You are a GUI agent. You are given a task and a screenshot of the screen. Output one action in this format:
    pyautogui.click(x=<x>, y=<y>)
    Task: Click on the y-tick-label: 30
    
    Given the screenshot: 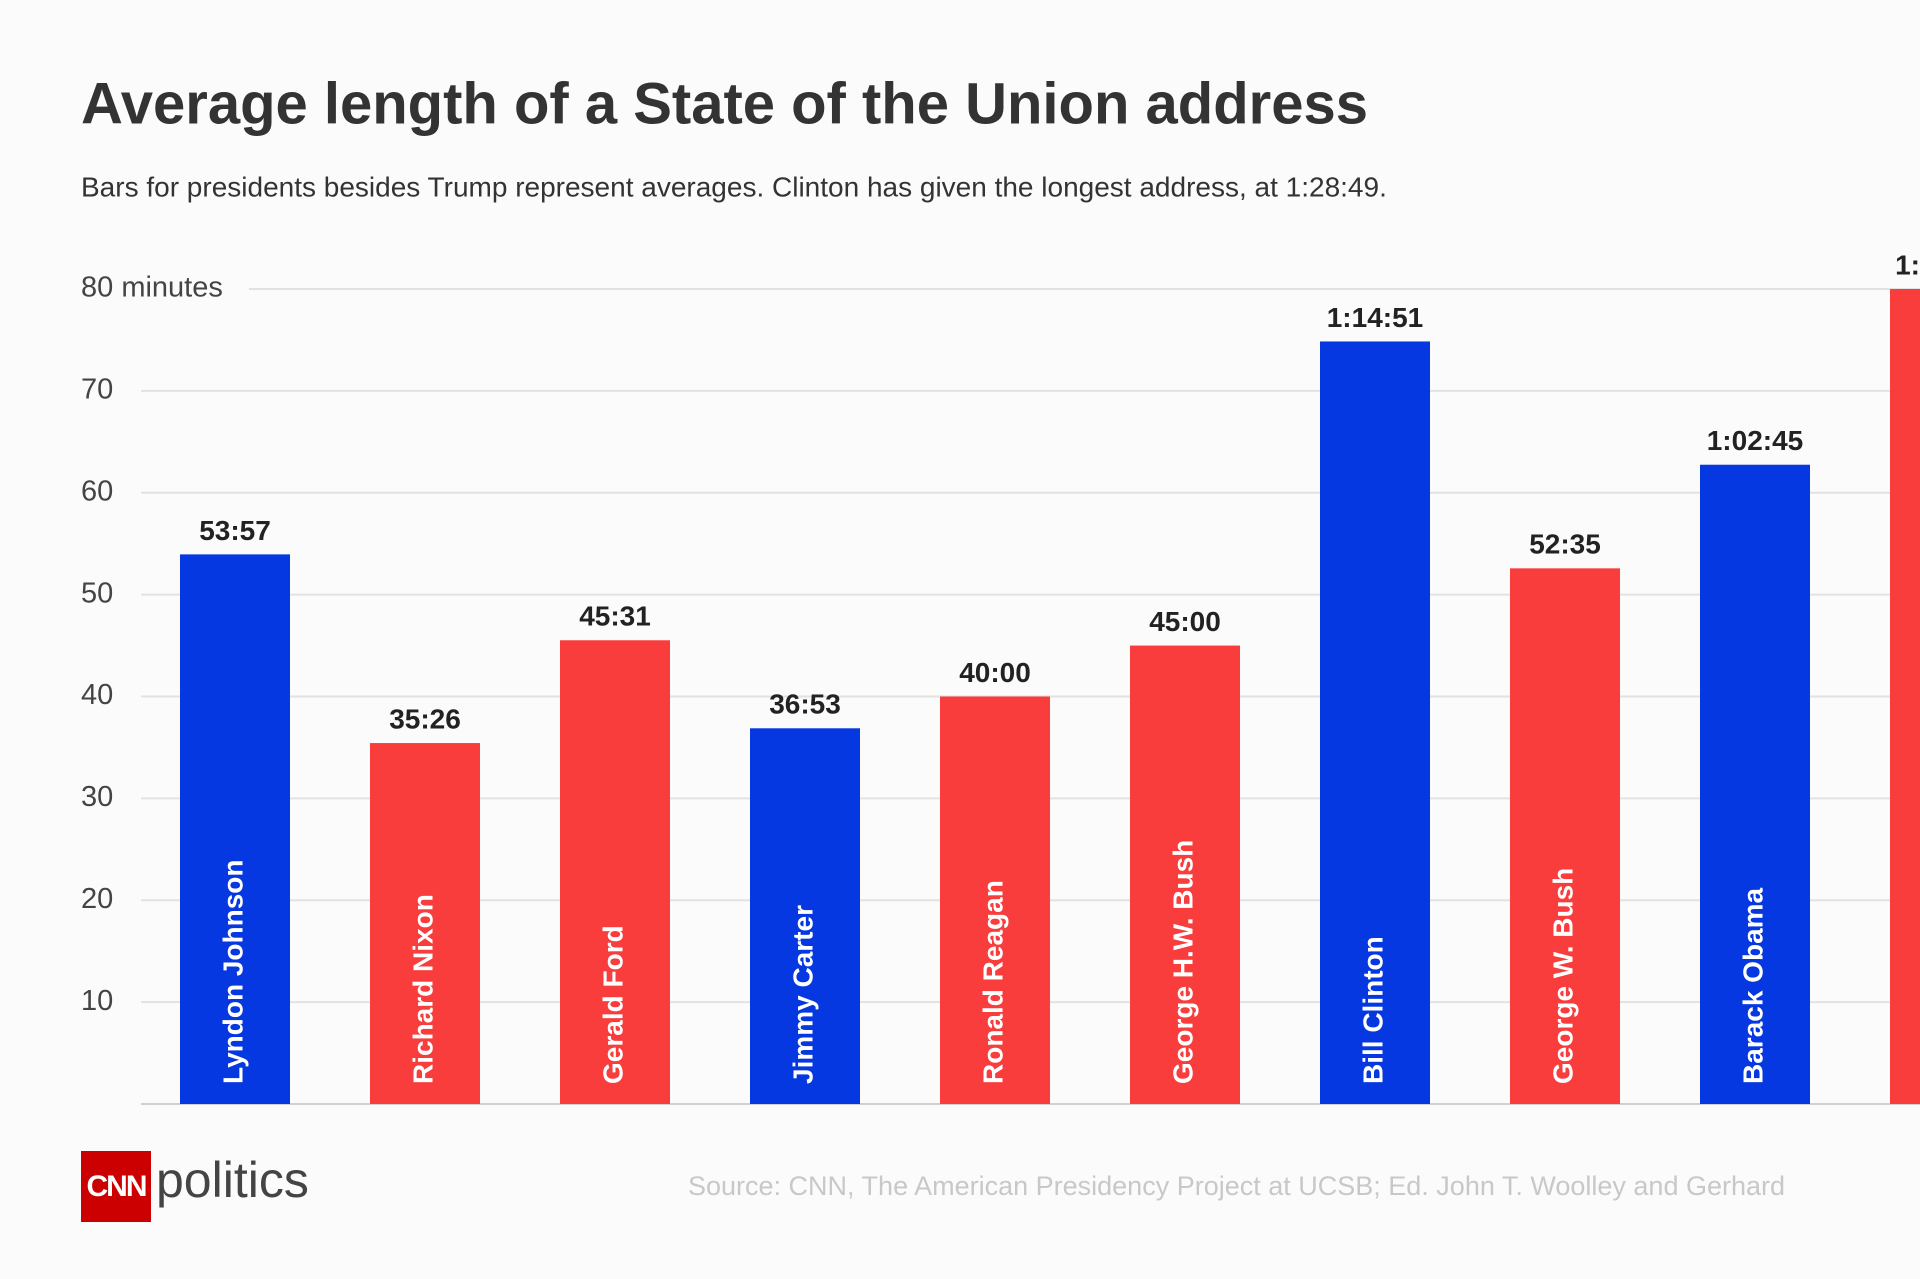 What is the action you would take?
    pyautogui.click(x=97, y=797)
    